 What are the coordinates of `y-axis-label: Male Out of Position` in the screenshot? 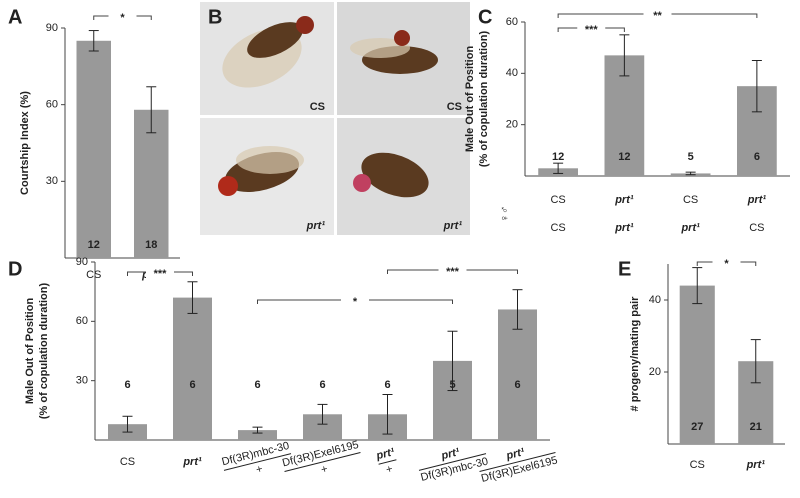 It's located at (30, 351).